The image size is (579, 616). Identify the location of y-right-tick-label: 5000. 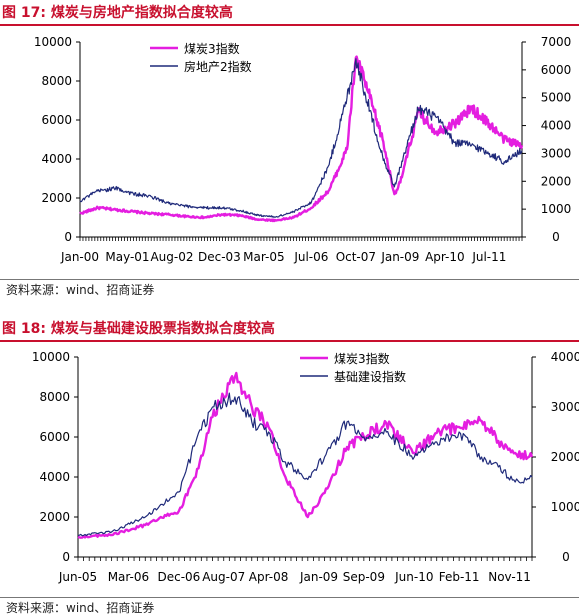
(556, 98).